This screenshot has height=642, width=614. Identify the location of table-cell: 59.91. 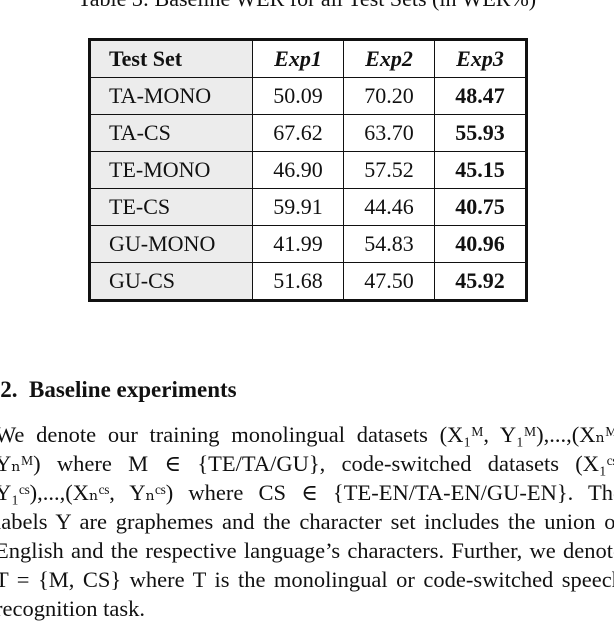
(298, 207).